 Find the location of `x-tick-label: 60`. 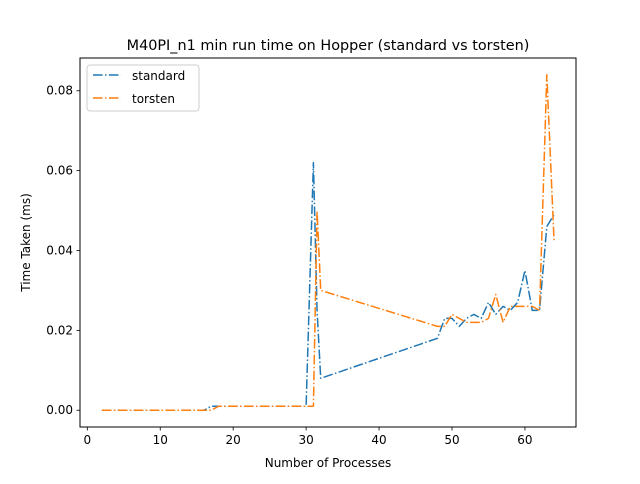

x-tick-label: 60 is located at coordinates (524, 440).